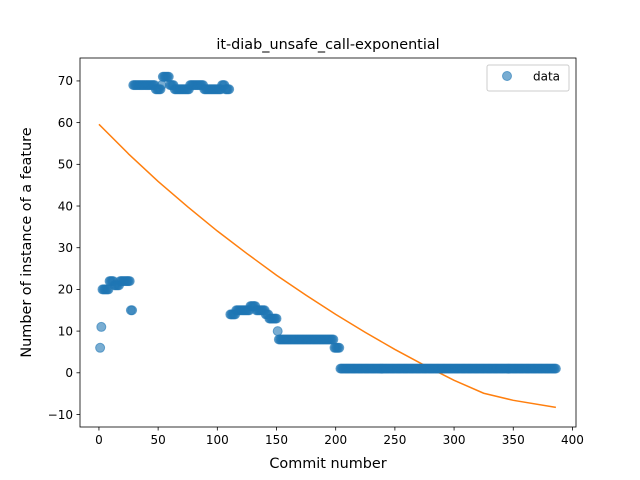 The width and height of the screenshot is (640, 480). I want to click on x-tick-label: 50, so click(157, 440).